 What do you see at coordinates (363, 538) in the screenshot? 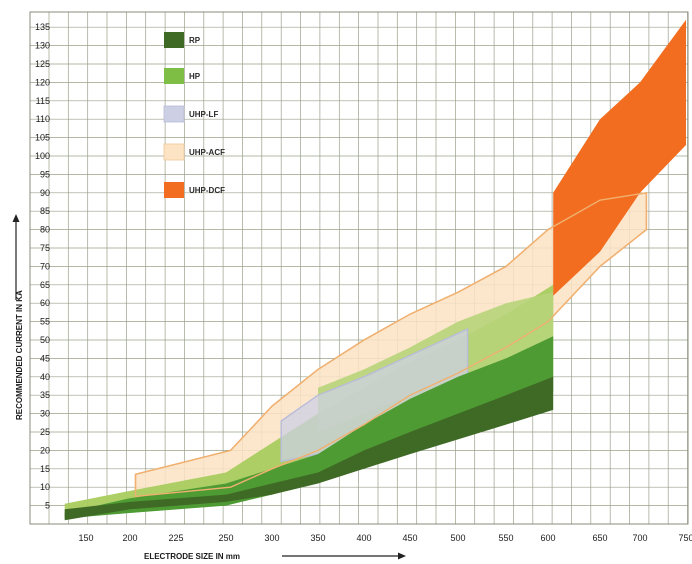
I see `x-tick-label: 400` at bounding box center [363, 538].